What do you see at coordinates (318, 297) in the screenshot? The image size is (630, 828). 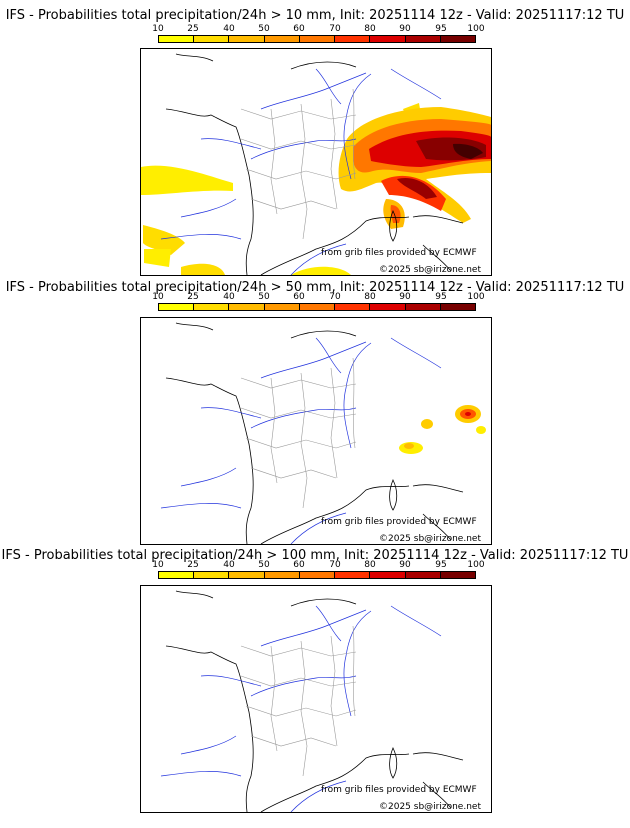 I see `panel-2-colorbar-labels: 10 25 40 50 60 70 80 90 95 100` at bounding box center [318, 297].